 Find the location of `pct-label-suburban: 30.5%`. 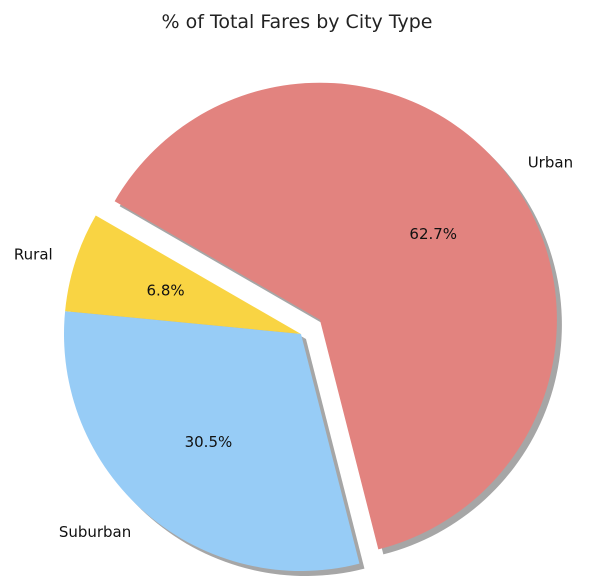

pct-label-suburban: 30.5% is located at coordinates (209, 442).